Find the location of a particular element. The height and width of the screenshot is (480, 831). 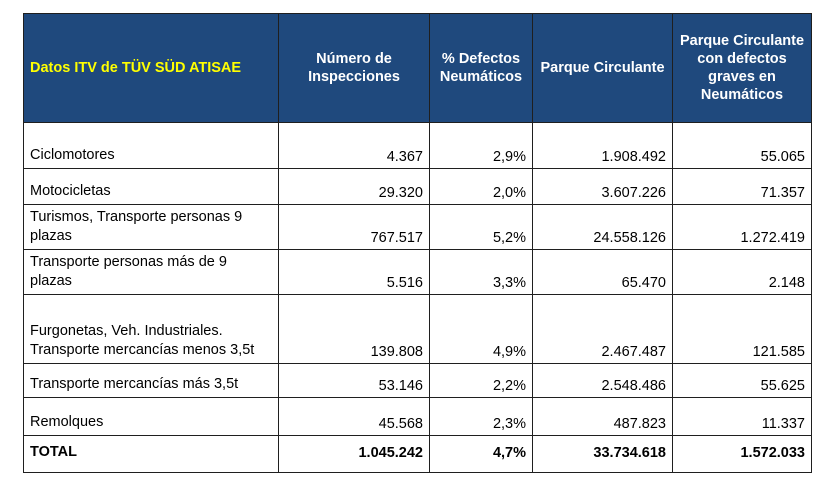

cell-defectos: 2,0% is located at coordinates (481, 186).